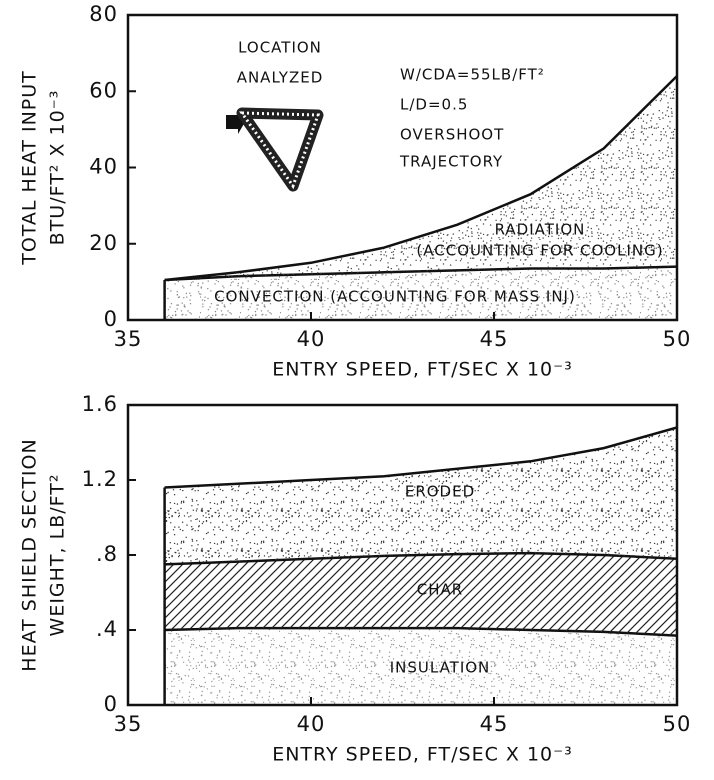 This screenshot has height=780, width=714. What do you see at coordinates (103, 243) in the screenshot?
I see `y-tick-label: 20` at bounding box center [103, 243].